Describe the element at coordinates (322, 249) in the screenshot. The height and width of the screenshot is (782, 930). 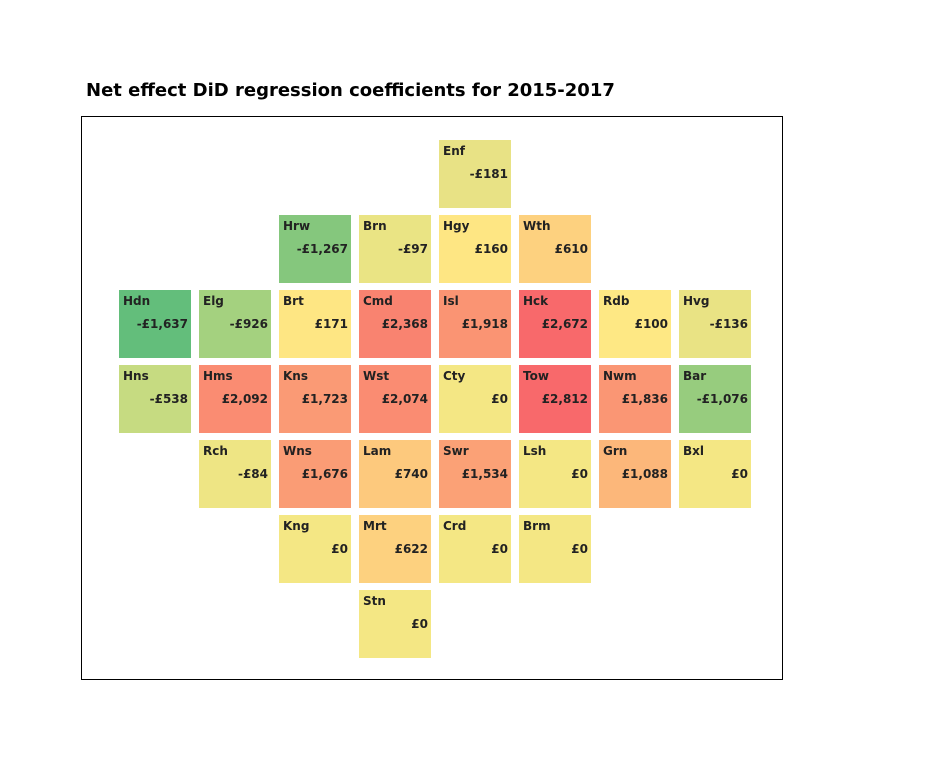
I see `tile-value-label: -£1,267` at that location.